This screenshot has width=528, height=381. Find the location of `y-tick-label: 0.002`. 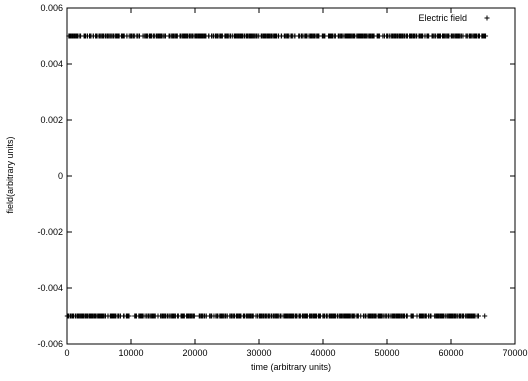

y-tick-label: 0.002 is located at coordinates (51, 120).